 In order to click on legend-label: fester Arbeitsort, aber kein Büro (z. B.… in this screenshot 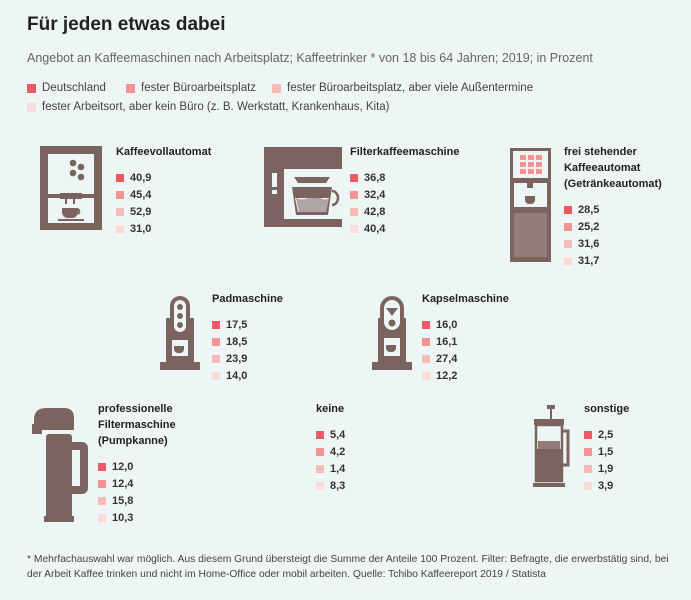, I will do `click(216, 107)`.